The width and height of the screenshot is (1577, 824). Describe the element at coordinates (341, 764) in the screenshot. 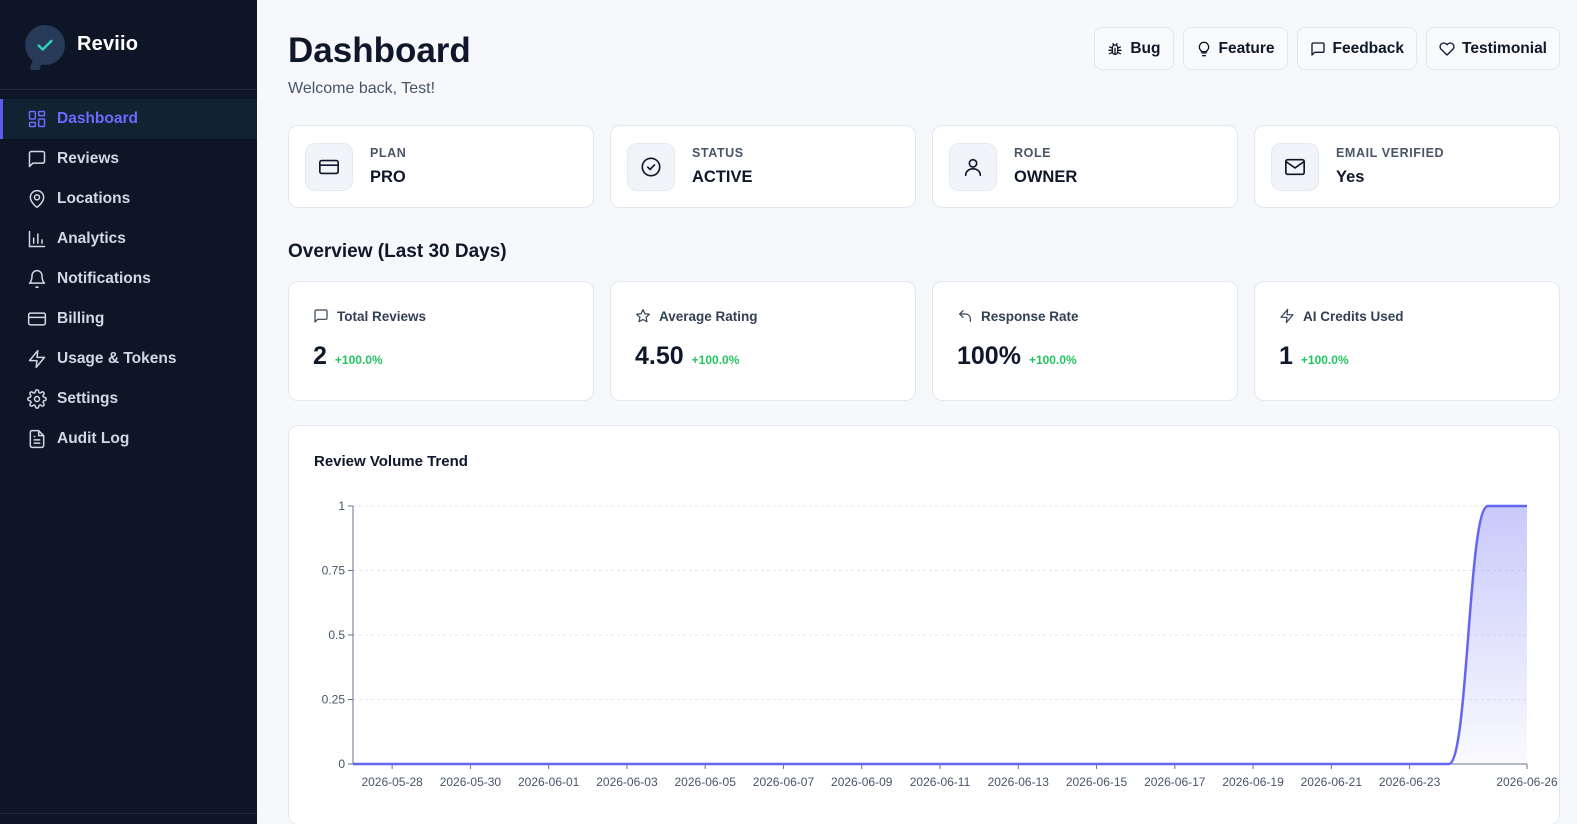

I see `y-tick-label: 0` at that location.